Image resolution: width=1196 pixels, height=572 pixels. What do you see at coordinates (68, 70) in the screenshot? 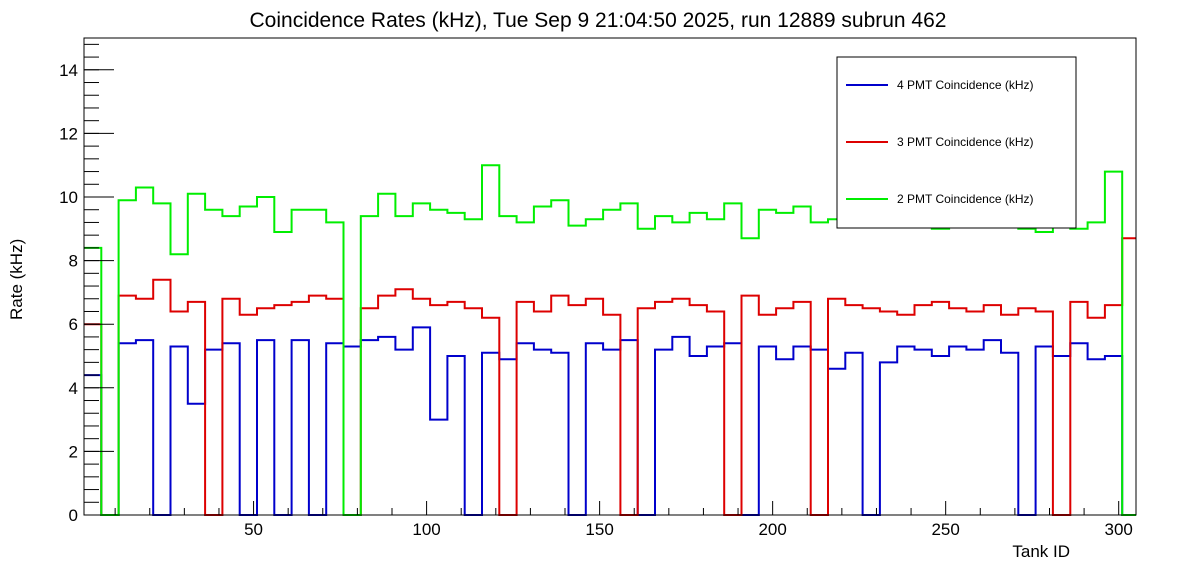
I see `y-tick-label: 14` at bounding box center [68, 70].